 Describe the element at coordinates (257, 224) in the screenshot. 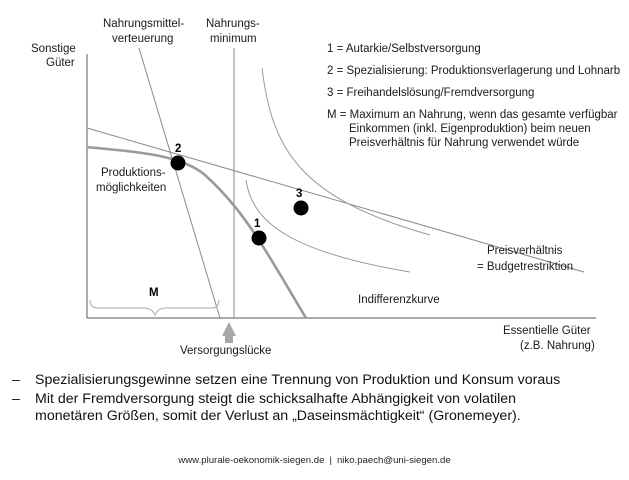

I see `point-1-label: 1` at that location.